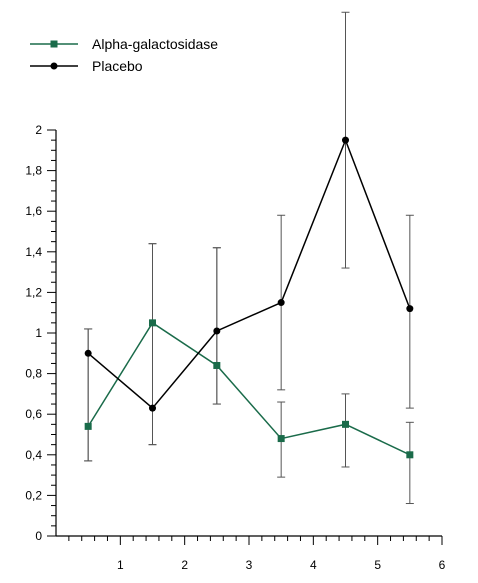 This screenshot has width=478, height=583. I want to click on y-tick-label: 0,2, so click(33, 495).